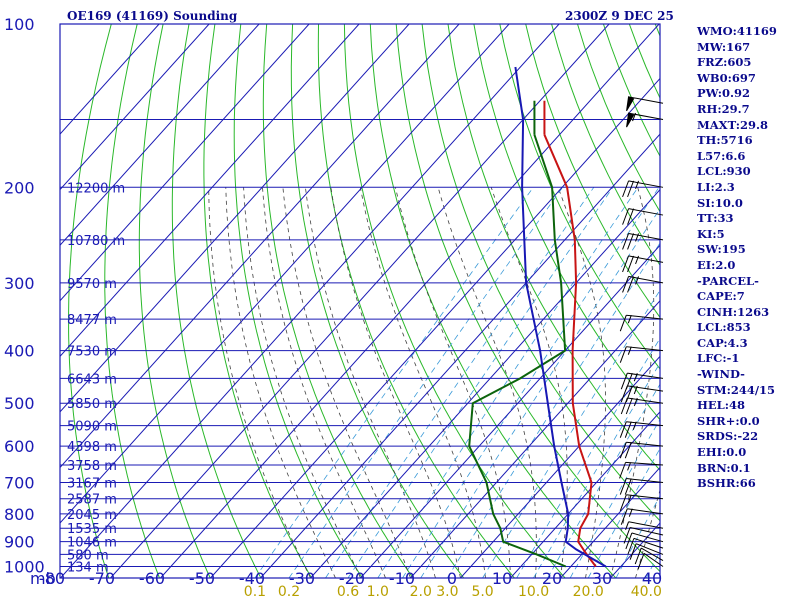  I want to click on index-item: -PARCEL-, so click(728, 280).